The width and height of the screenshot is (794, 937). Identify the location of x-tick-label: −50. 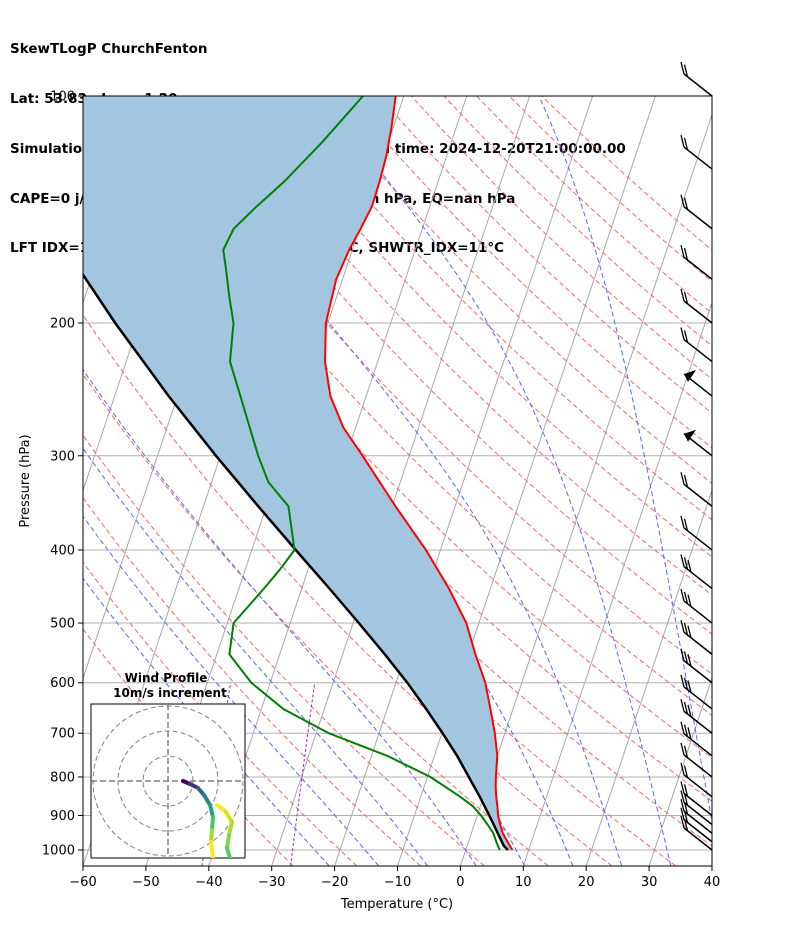
(145, 882).